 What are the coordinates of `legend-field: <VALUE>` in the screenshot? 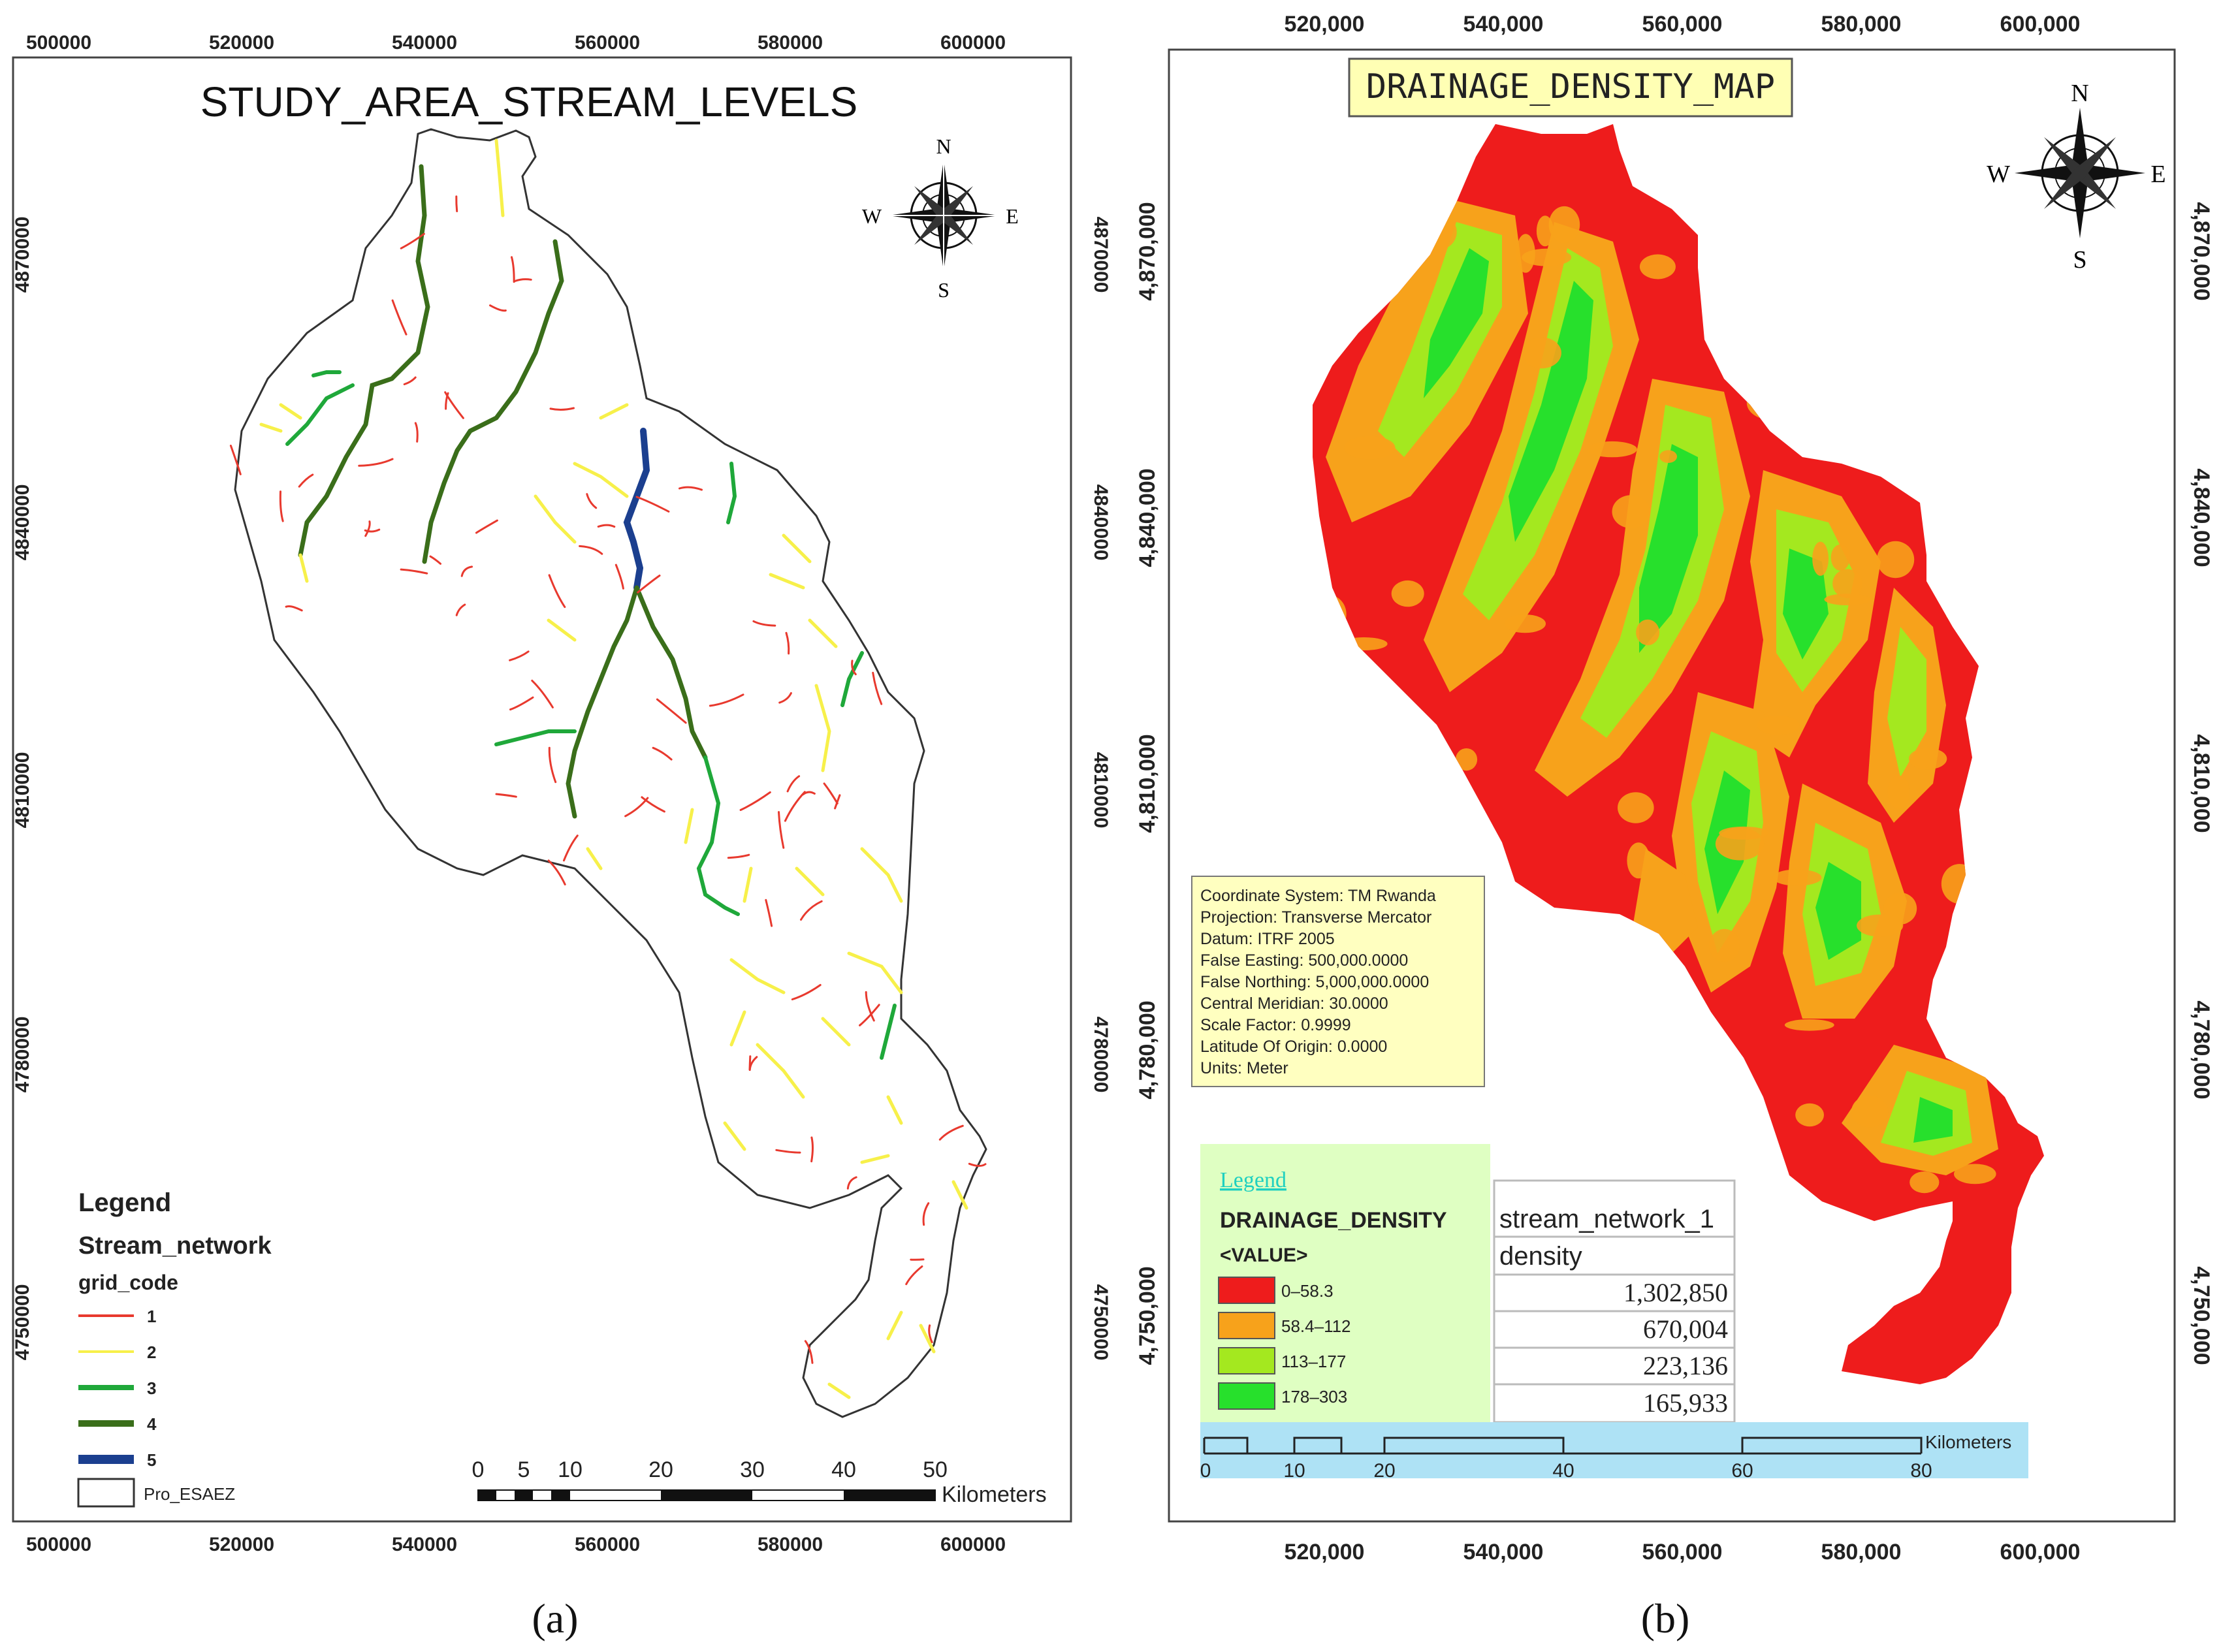 It's located at (1264, 1255).